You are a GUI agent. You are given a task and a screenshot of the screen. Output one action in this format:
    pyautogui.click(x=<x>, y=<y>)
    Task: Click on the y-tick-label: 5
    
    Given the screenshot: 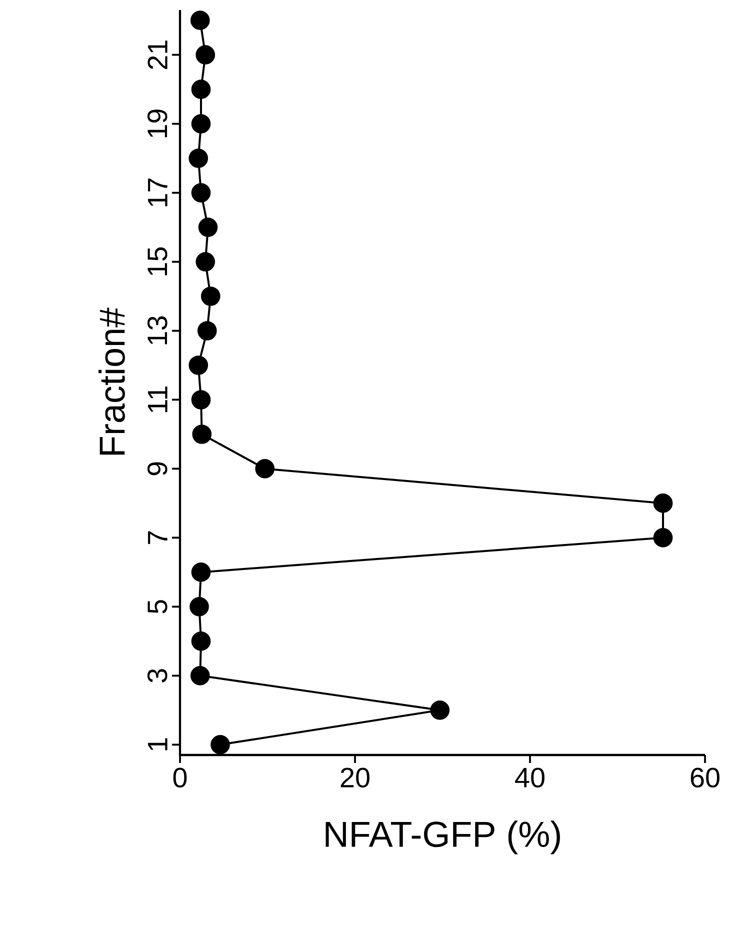 What is the action you would take?
    pyautogui.click(x=158, y=607)
    